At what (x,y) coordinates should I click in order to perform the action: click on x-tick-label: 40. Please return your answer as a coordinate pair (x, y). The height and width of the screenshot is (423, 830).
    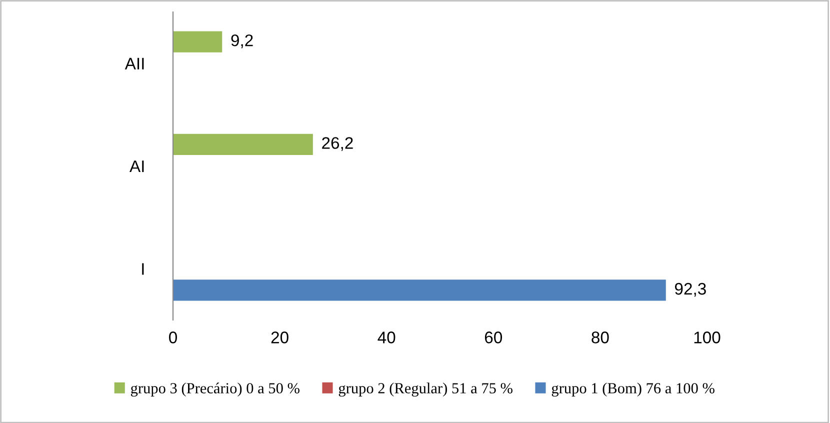
    Looking at the image, I should click on (387, 338).